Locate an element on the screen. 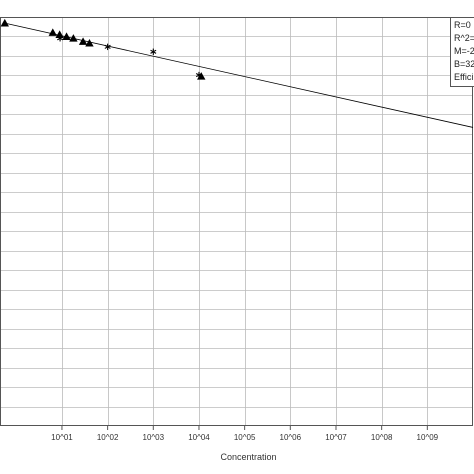  x-tick-label: 10^08 is located at coordinates (382, 437).